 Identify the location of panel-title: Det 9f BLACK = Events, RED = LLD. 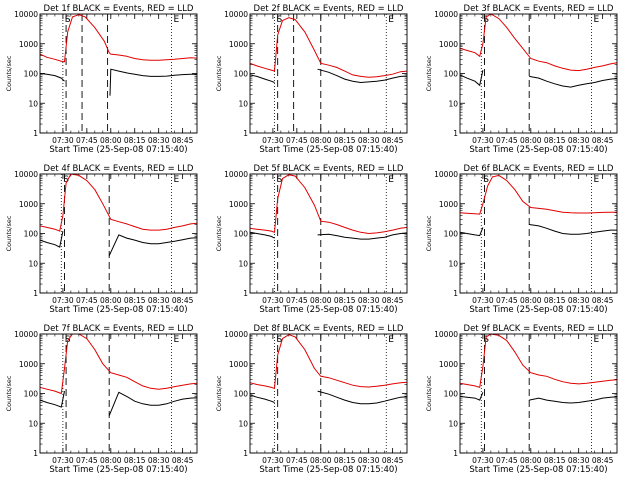
(539, 329).